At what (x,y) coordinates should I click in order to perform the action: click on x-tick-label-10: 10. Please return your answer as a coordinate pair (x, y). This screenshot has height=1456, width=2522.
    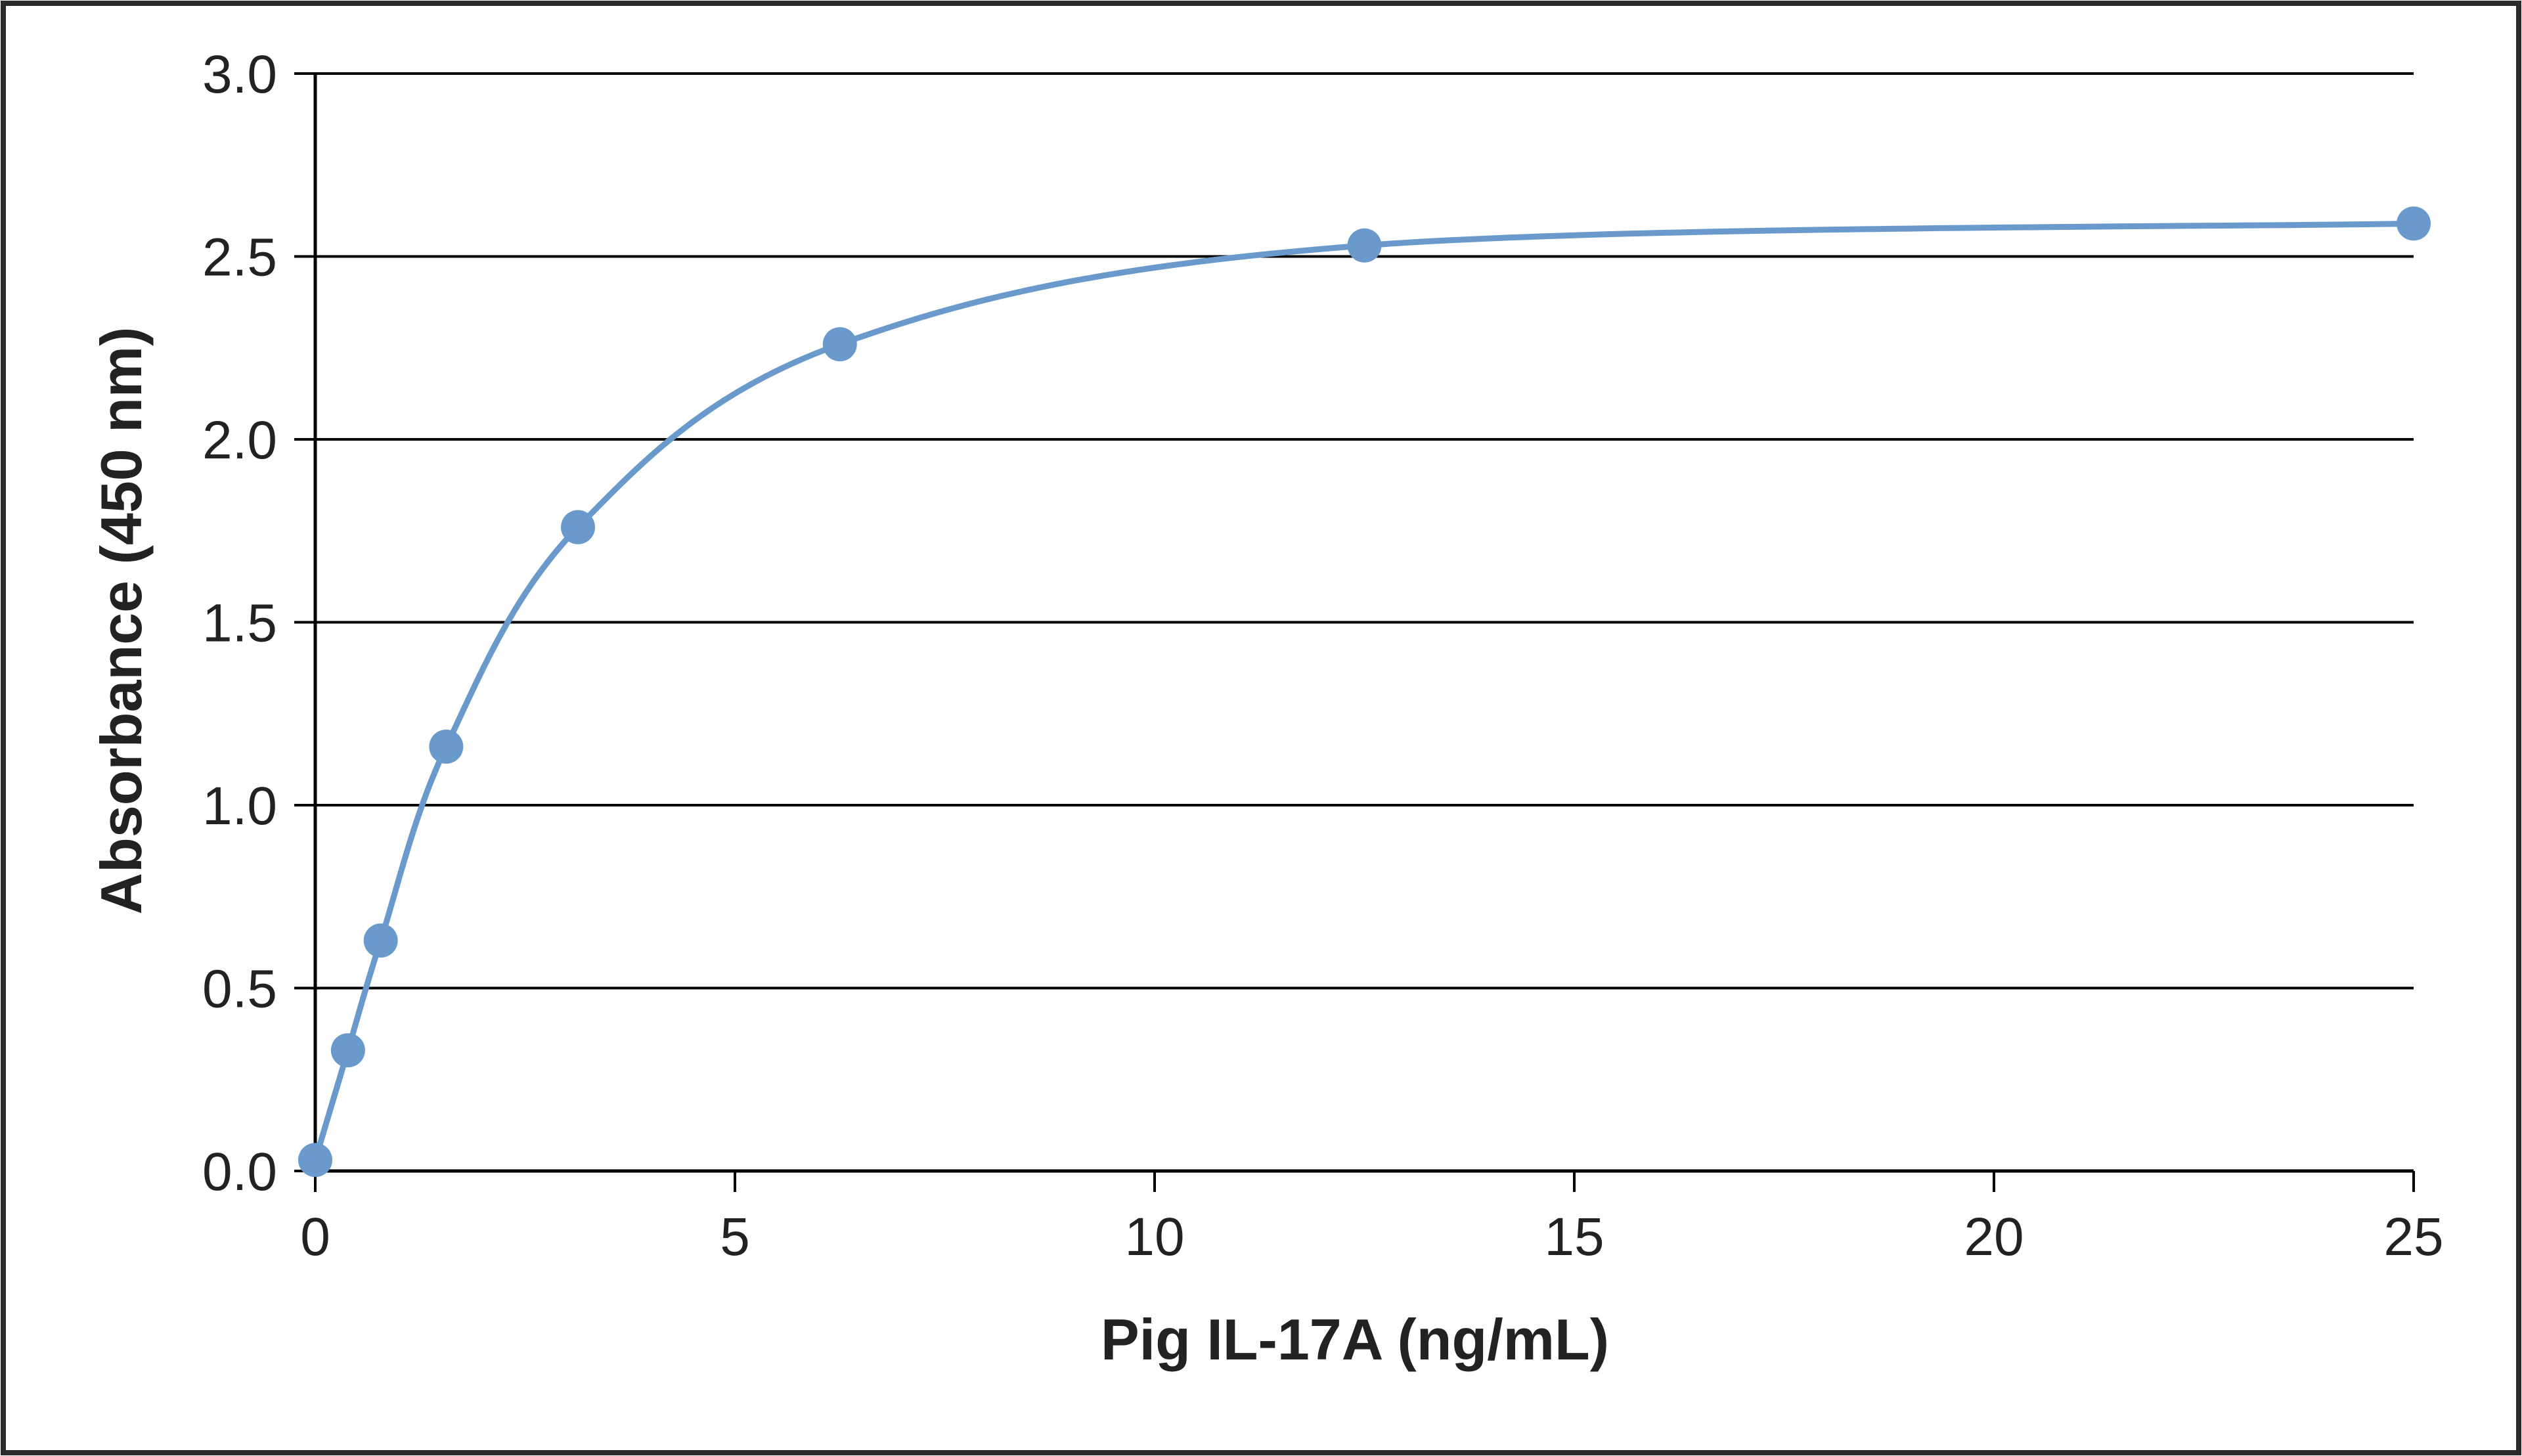
    Looking at the image, I should click on (1154, 1237).